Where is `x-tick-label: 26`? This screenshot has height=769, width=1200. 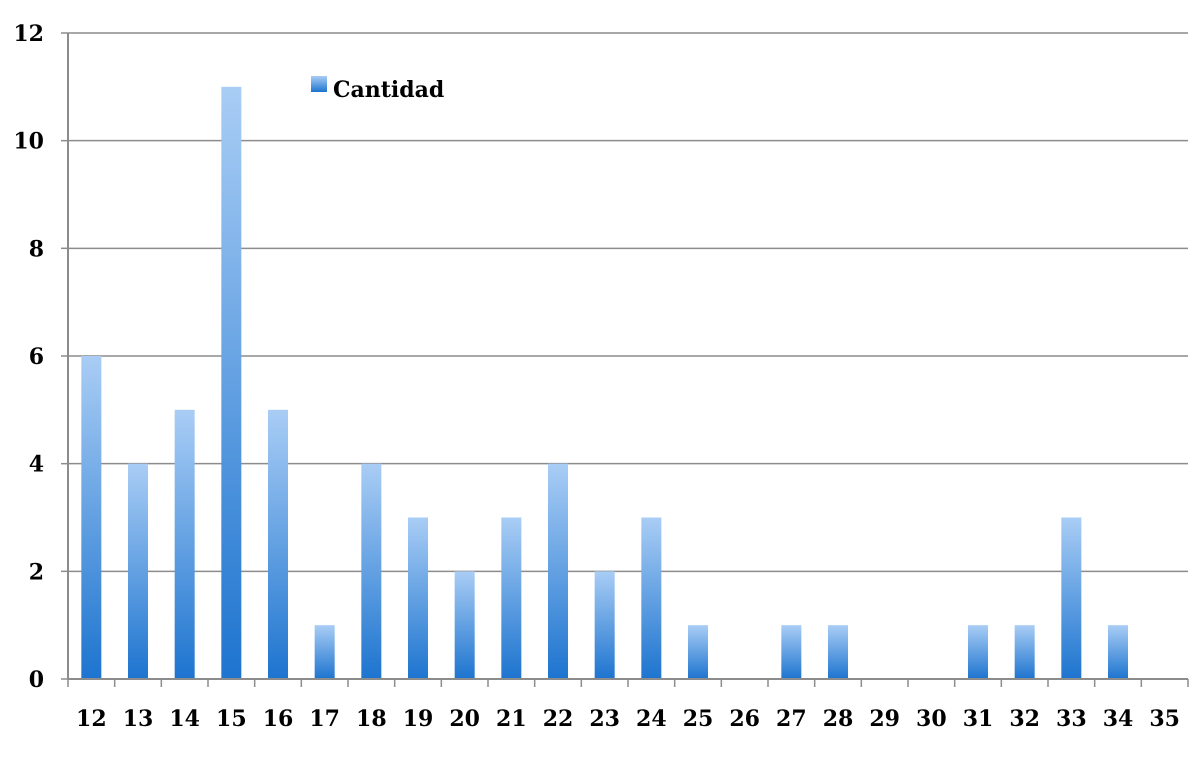 x-tick-label: 26 is located at coordinates (744, 719).